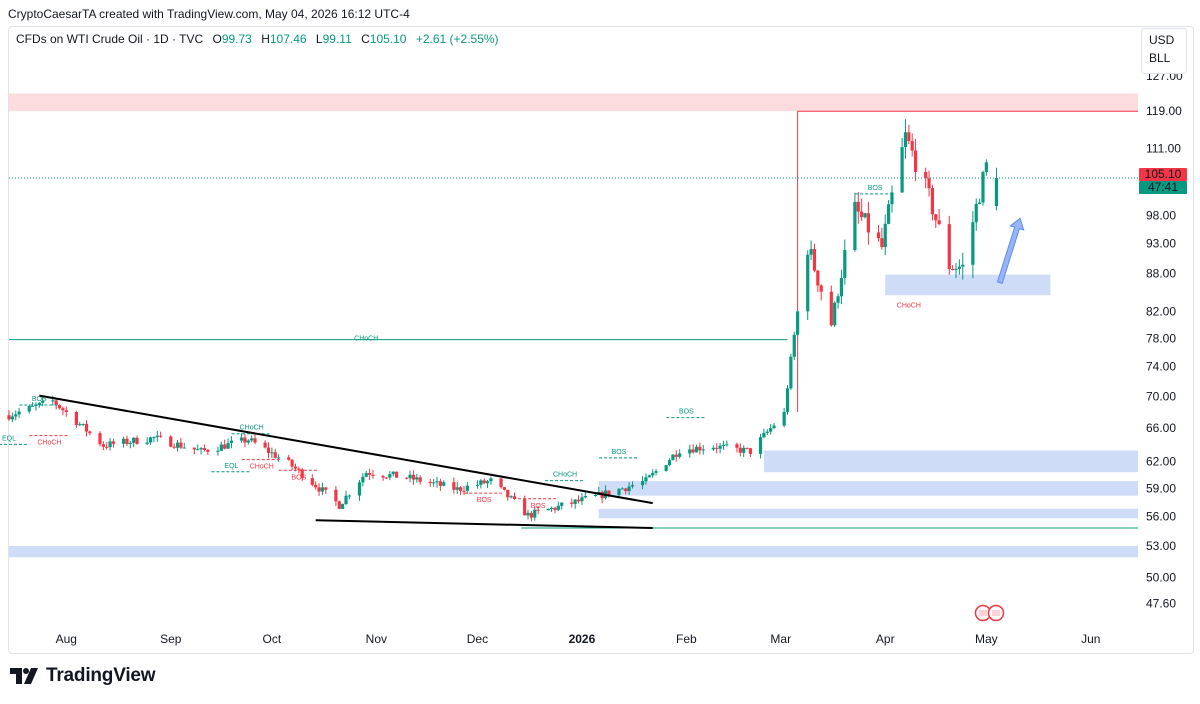 The image size is (1200, 704). What do you see at coordinates (376, 639) in the screenshot?
I see `x-axis-tick: Nov` at bounding box center [376, 639].